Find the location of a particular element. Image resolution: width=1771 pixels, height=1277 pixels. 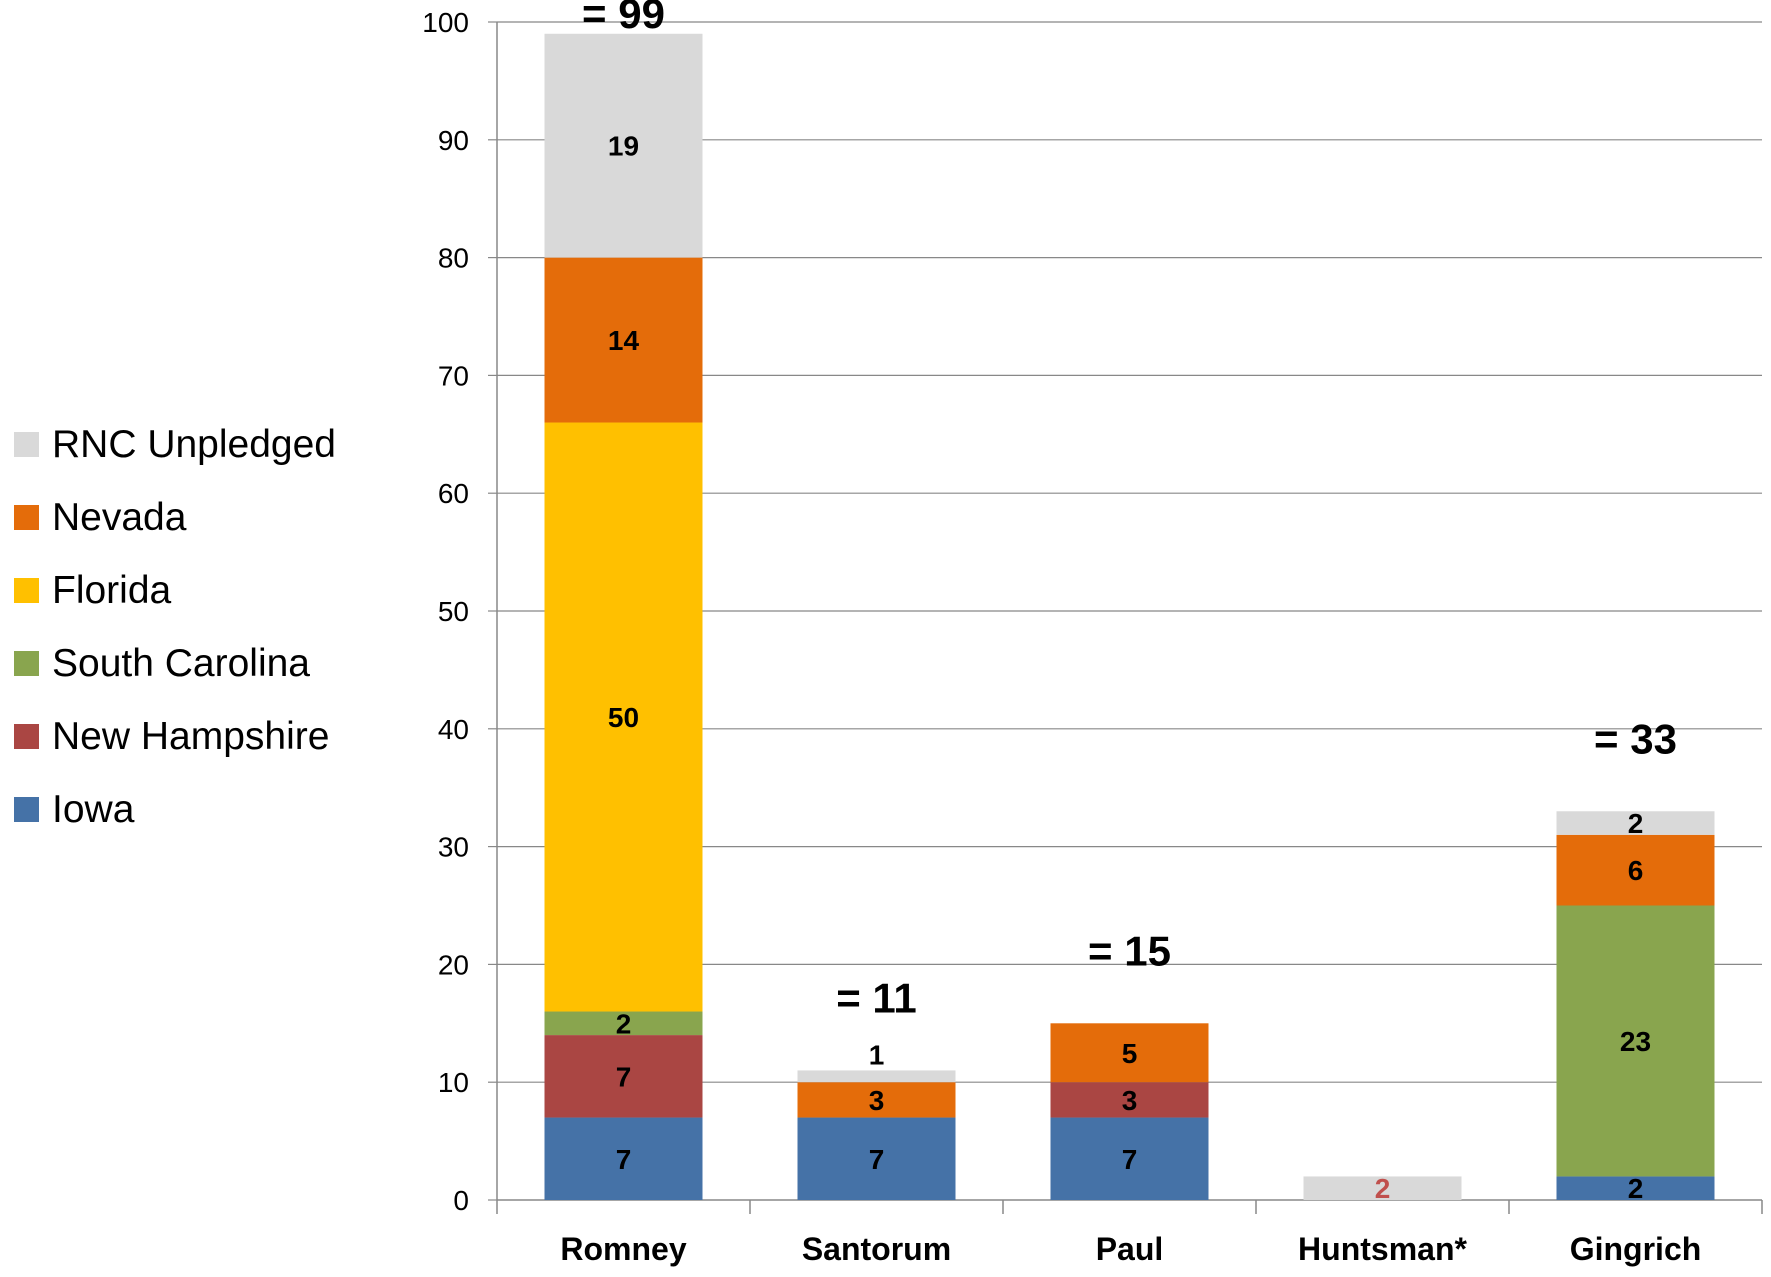

y-tick-label: 100 is located at coordinates (445, 22).